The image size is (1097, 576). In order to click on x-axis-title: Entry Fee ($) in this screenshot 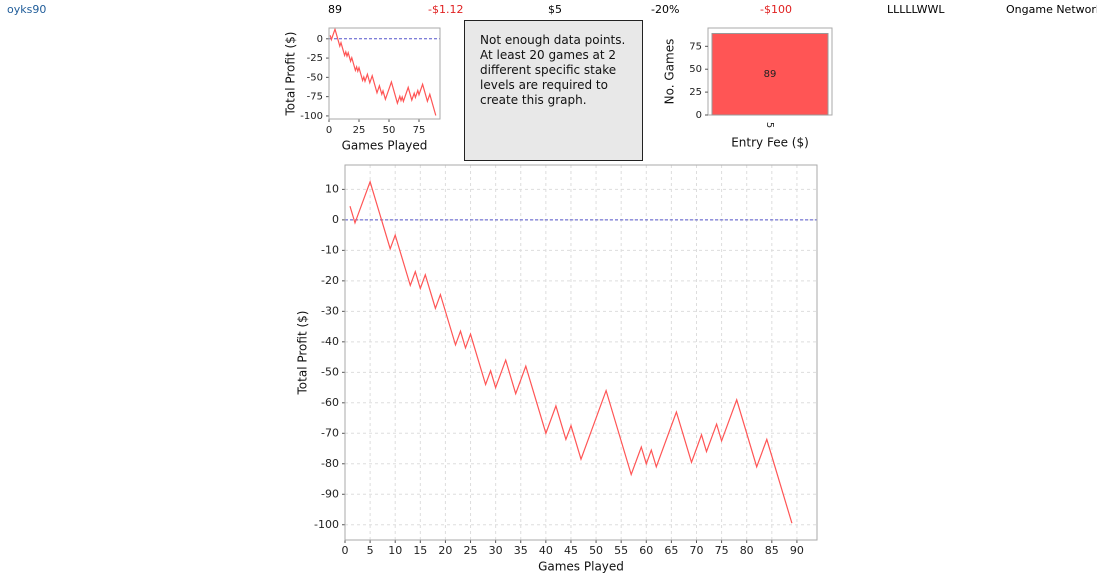, I will do `click(770, 143)`.